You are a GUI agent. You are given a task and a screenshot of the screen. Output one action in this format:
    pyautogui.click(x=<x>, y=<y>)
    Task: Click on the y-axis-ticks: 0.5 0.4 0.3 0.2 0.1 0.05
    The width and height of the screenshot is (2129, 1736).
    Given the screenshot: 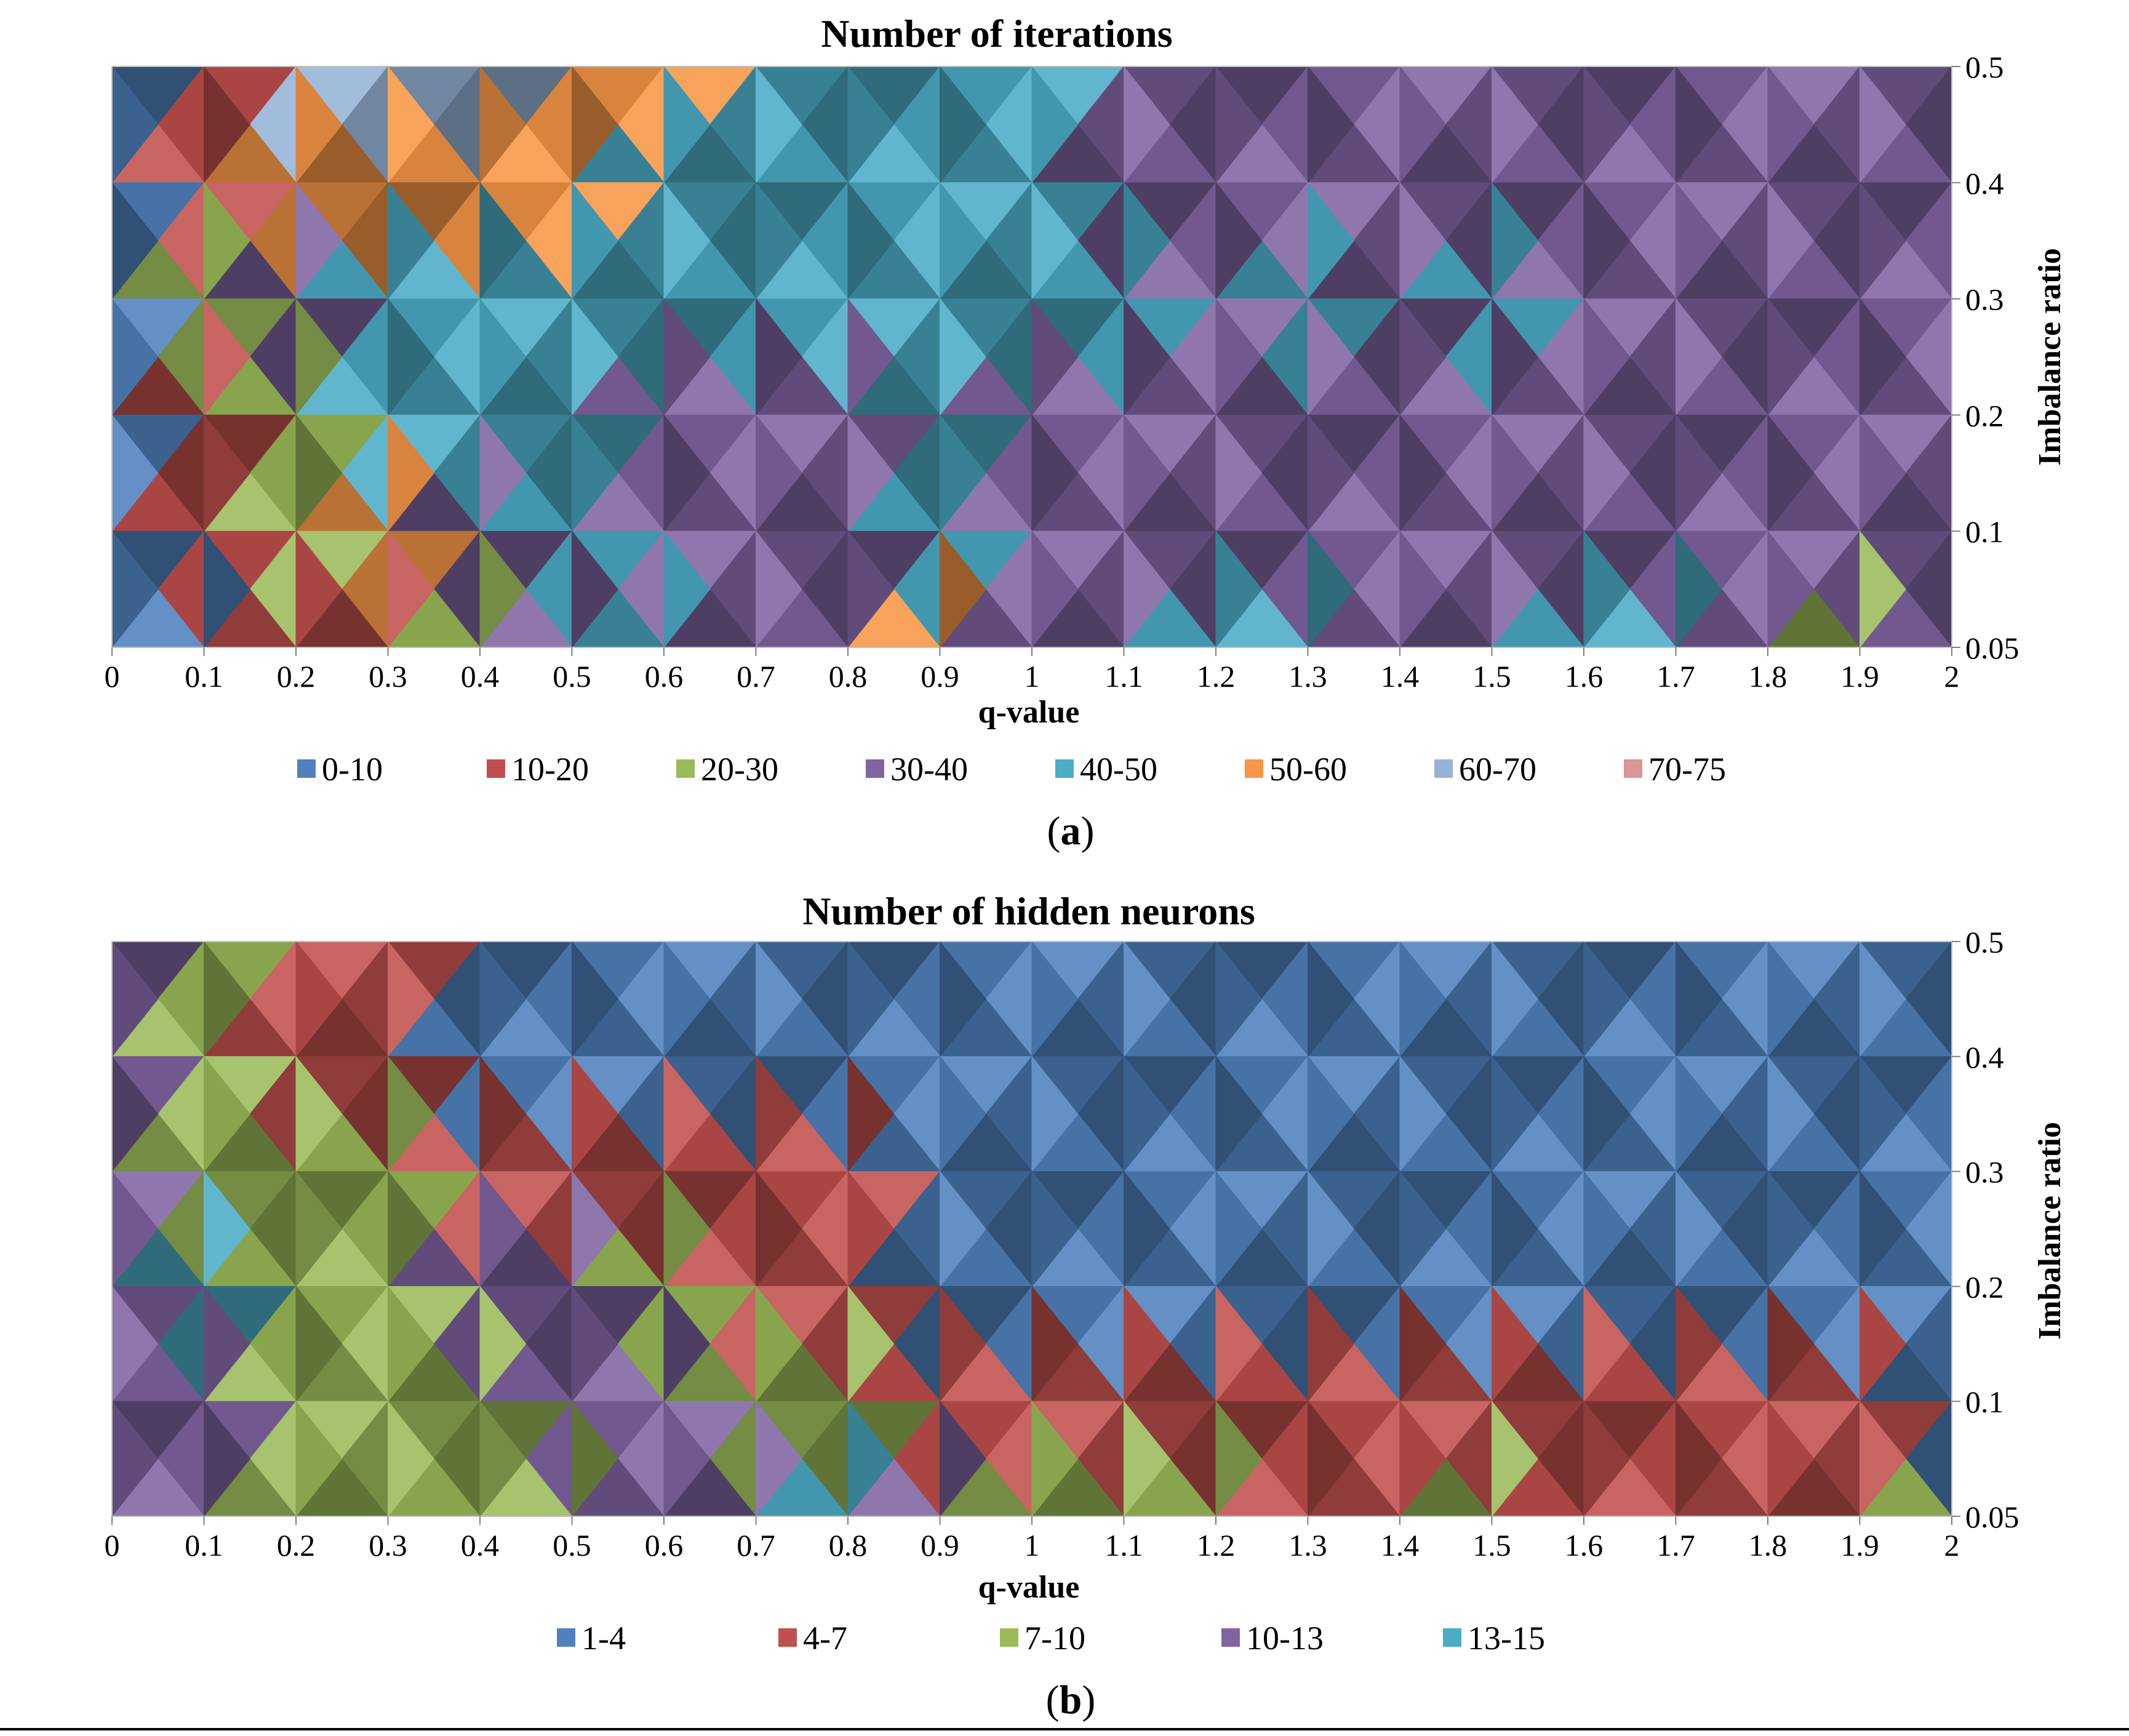 What is the action you would take?
    pyautogui.click(x=1985, y=357)
    